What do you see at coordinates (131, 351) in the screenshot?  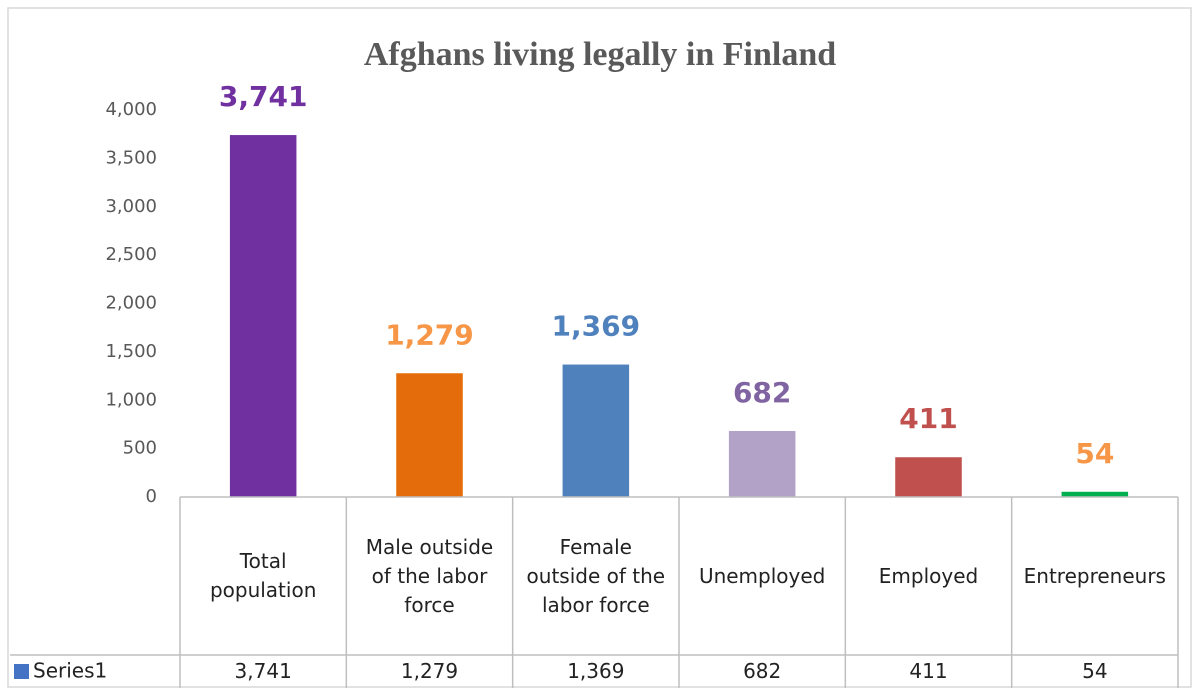 I see `y-tick-label: 1,500` at bounding box center [131, 351].